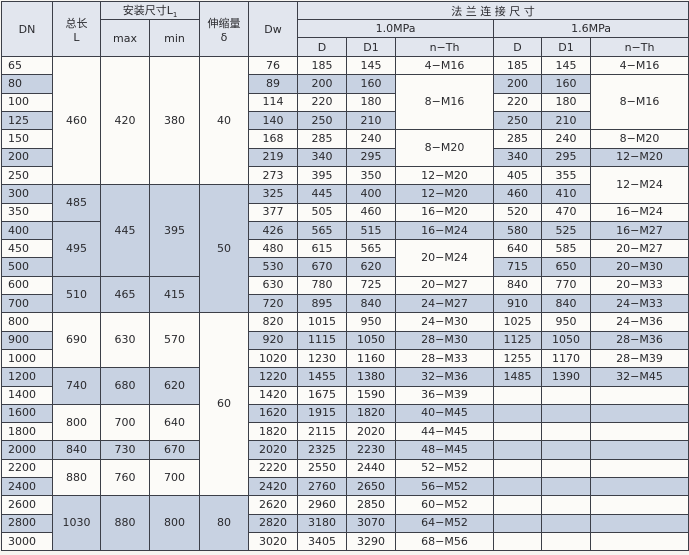 The height and width of the screenshot is (555, 689). Describe the element at coordinates (76, 29) in the screenshot. I see `header-total-length: 总长 L` at that location.